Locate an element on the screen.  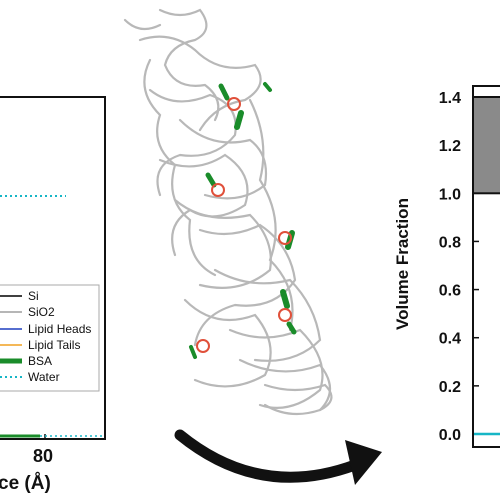
legend-label-lipid-heads: Lipid Heads is located at coordinates (59, 329).